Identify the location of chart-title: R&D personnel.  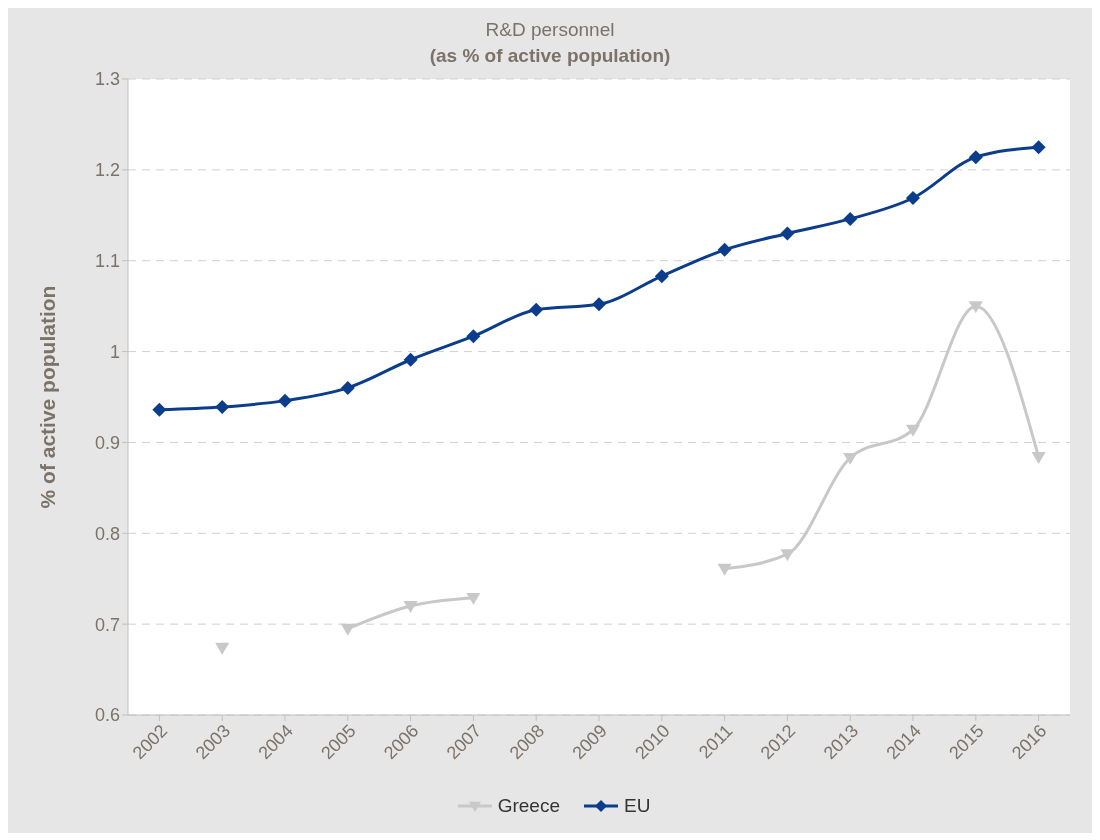
(550, 30).